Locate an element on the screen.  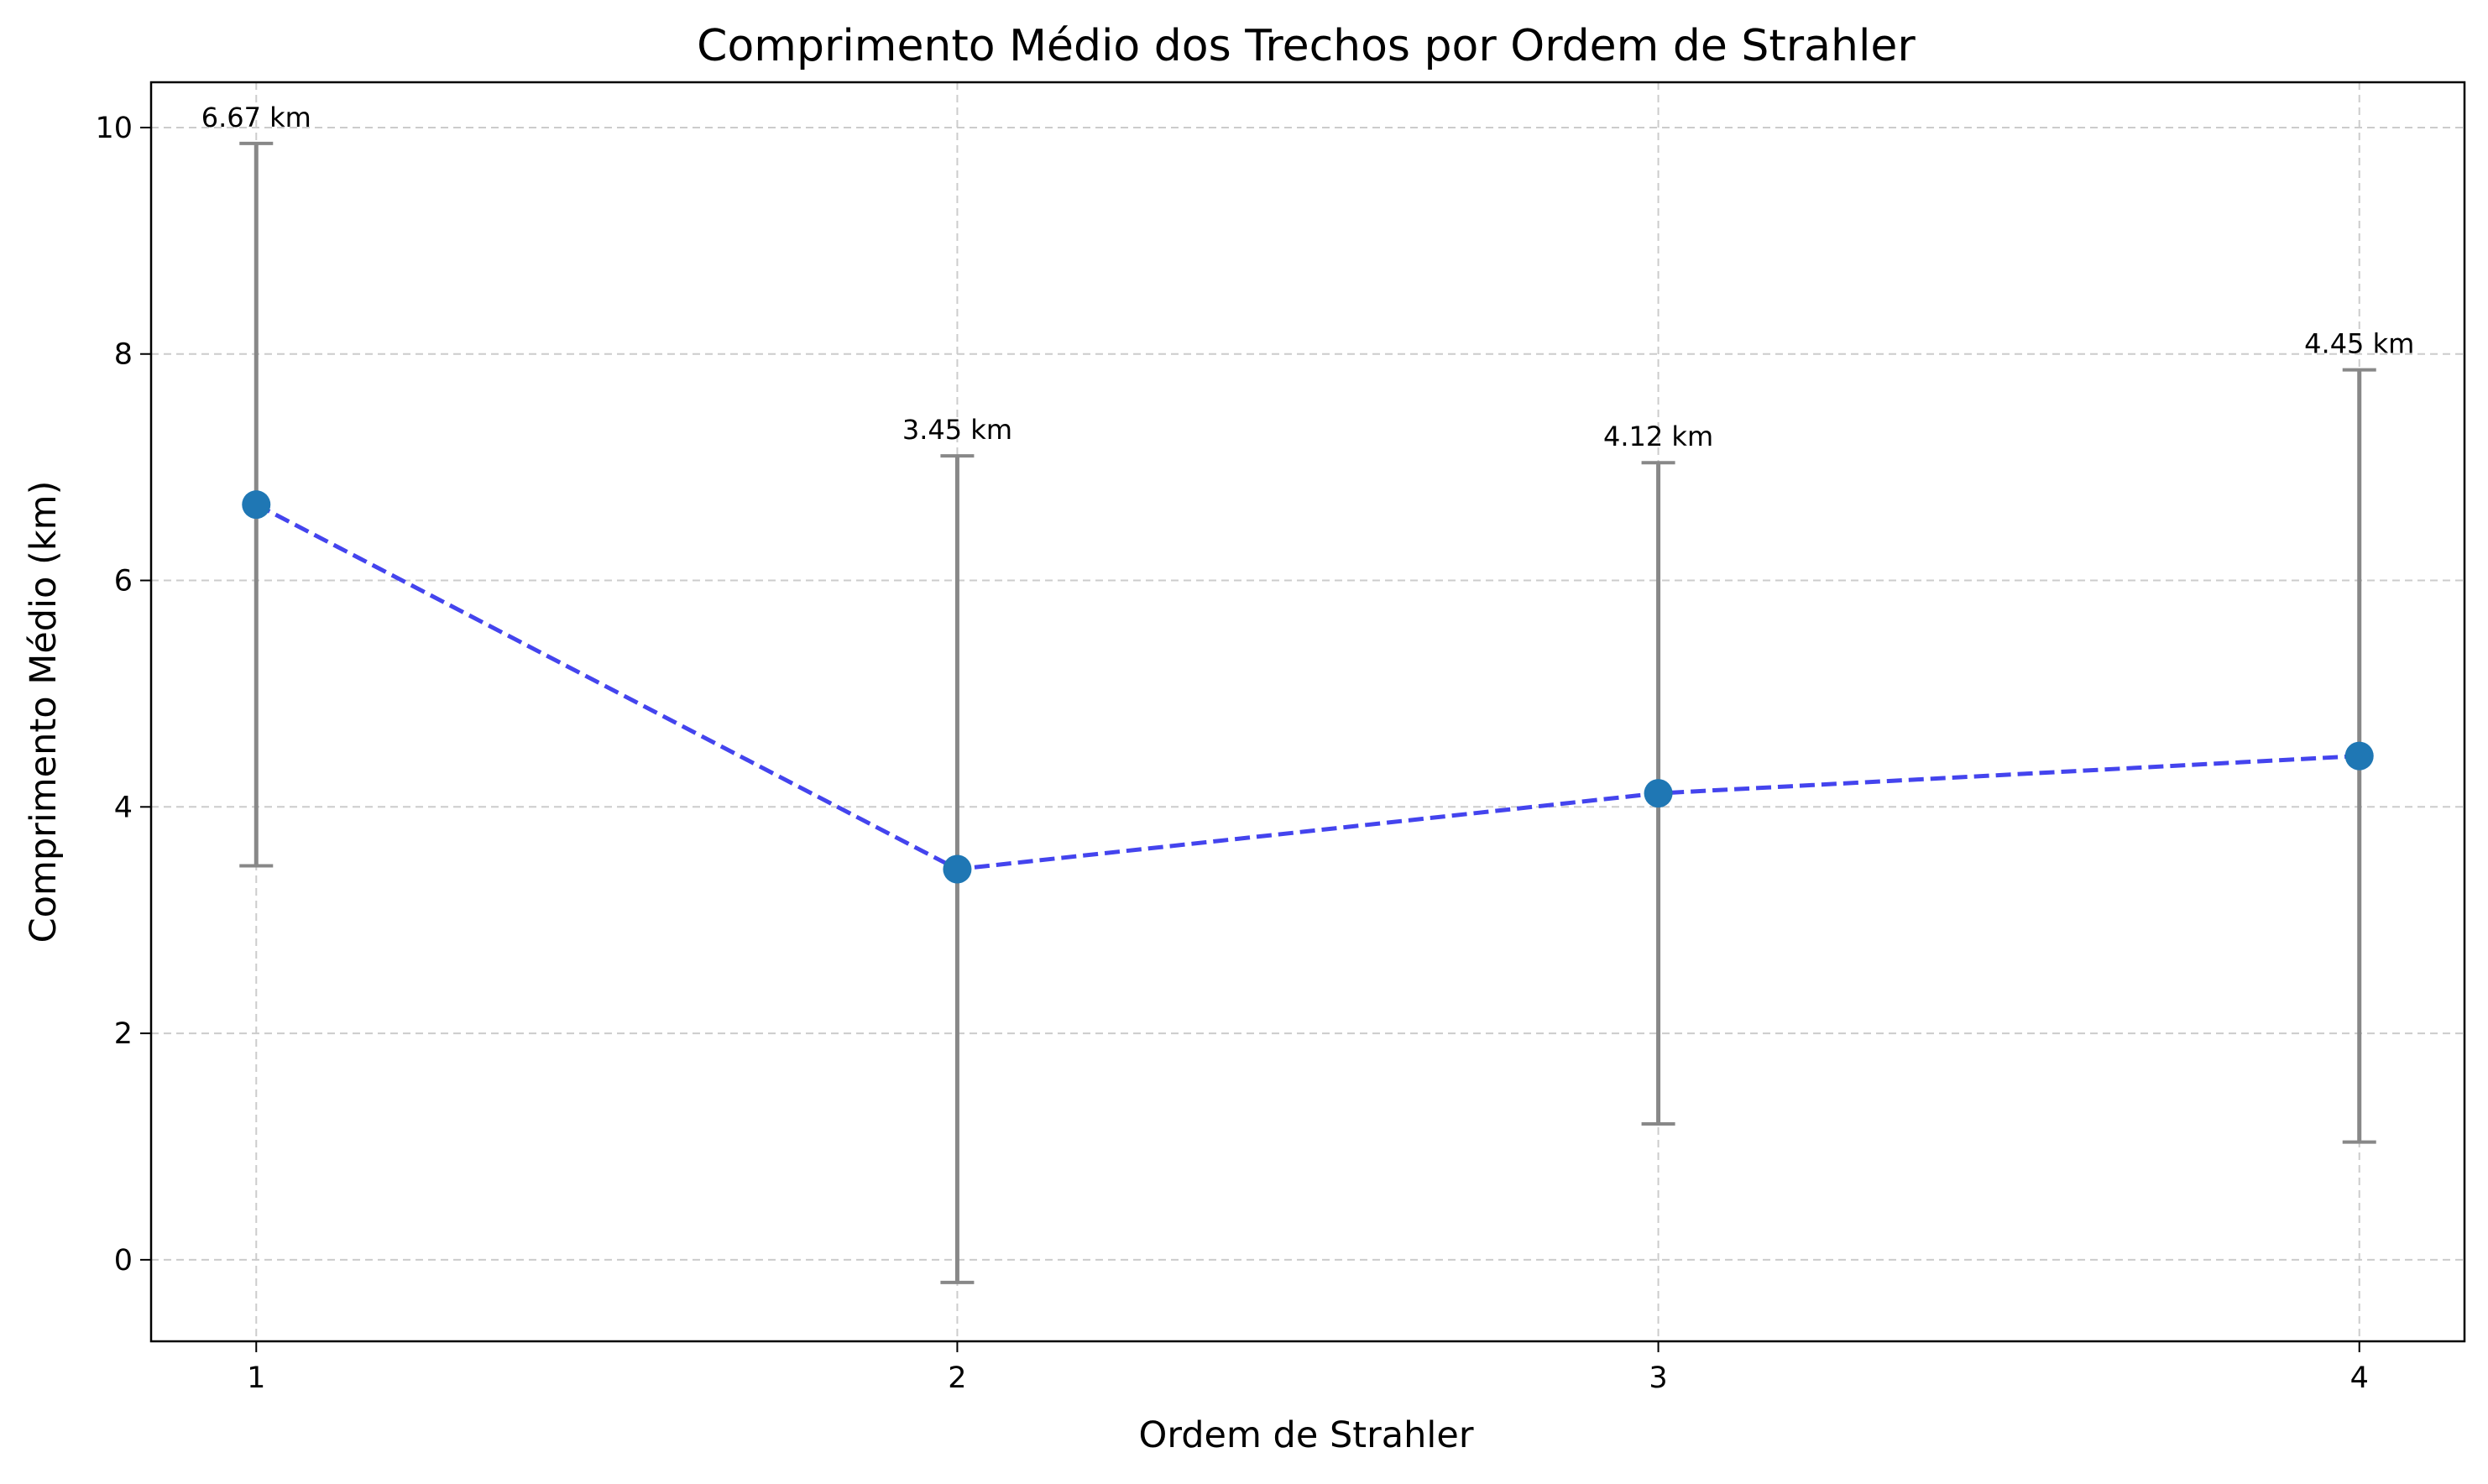
y-axis-label: Comprimento Médio (km) is located at coordinates (44, 712).